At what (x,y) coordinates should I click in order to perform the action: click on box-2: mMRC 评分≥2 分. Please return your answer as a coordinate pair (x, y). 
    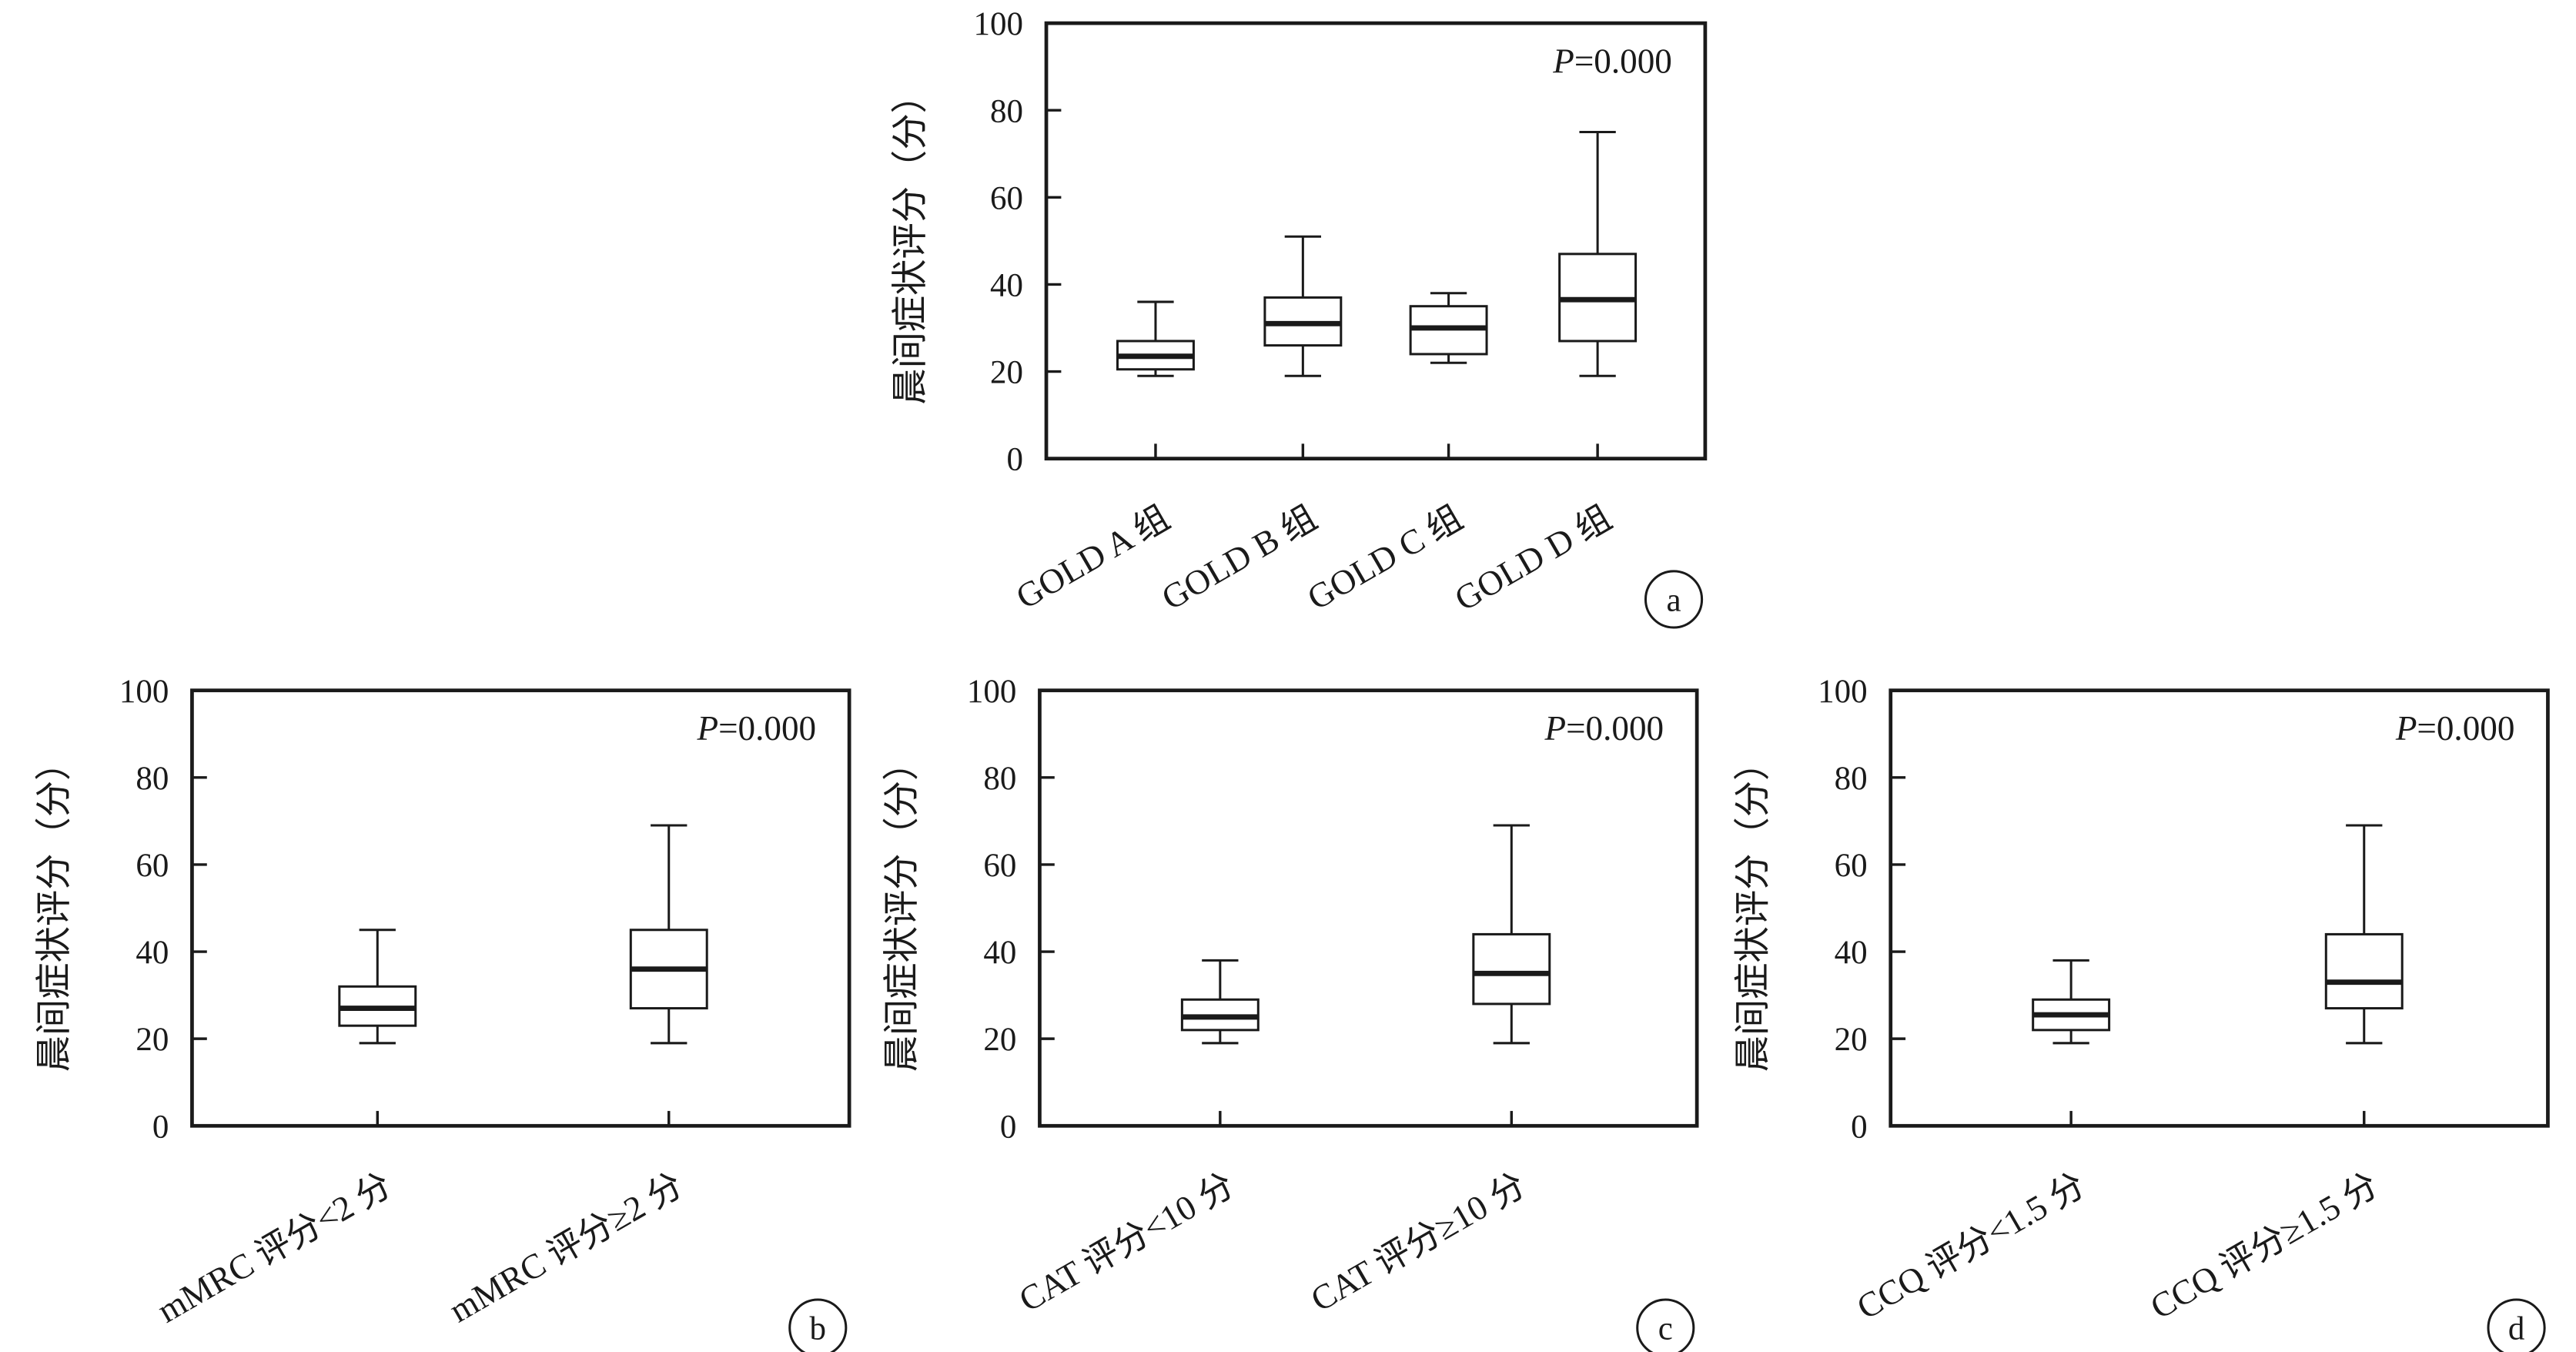
    Looking at the image, I should click on (576, 1077).